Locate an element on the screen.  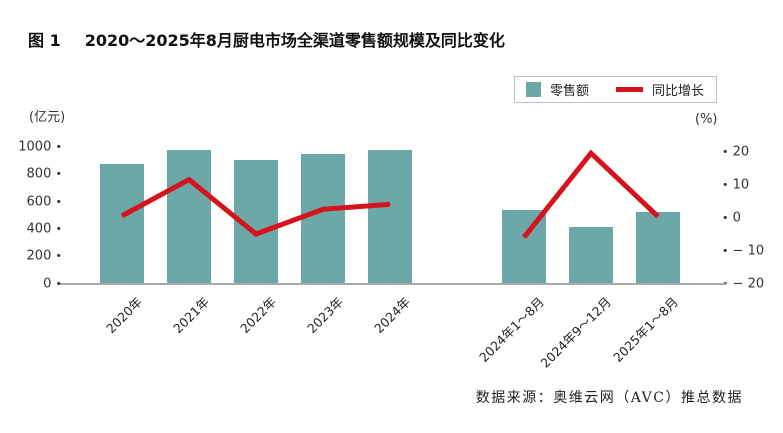
left-axis-tick: 800 • is located at coordinates (44, 174).